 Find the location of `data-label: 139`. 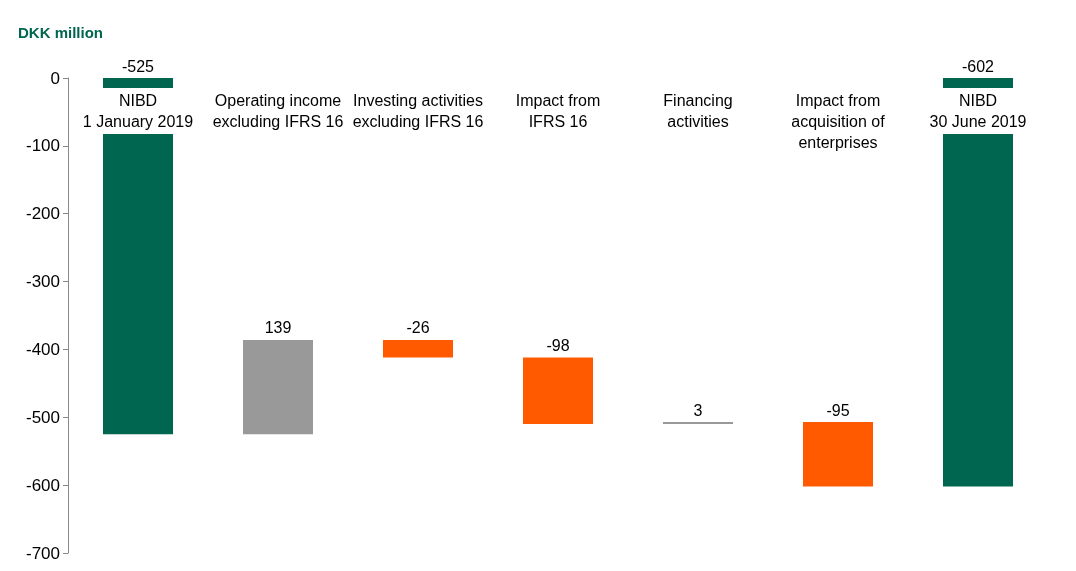

data-label: 139 is located at coordinates (278, 328).